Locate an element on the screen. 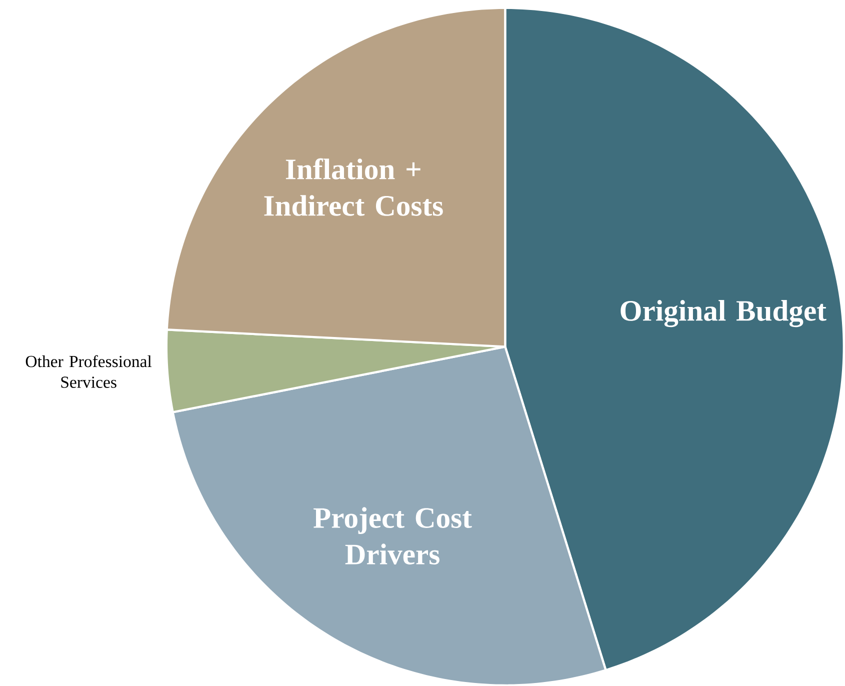  slice-label: Inflation + Indirect Costs is located at coordinates (353, 187).